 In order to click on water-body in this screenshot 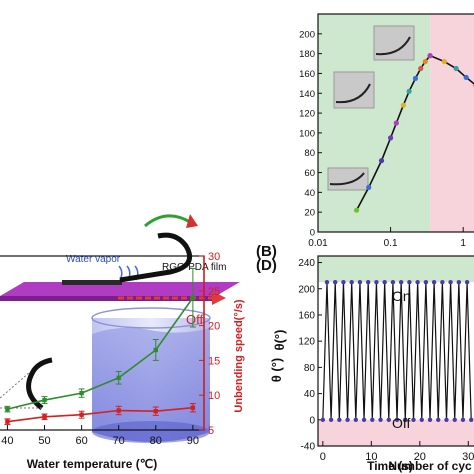, I will do `click(151, 384)`.